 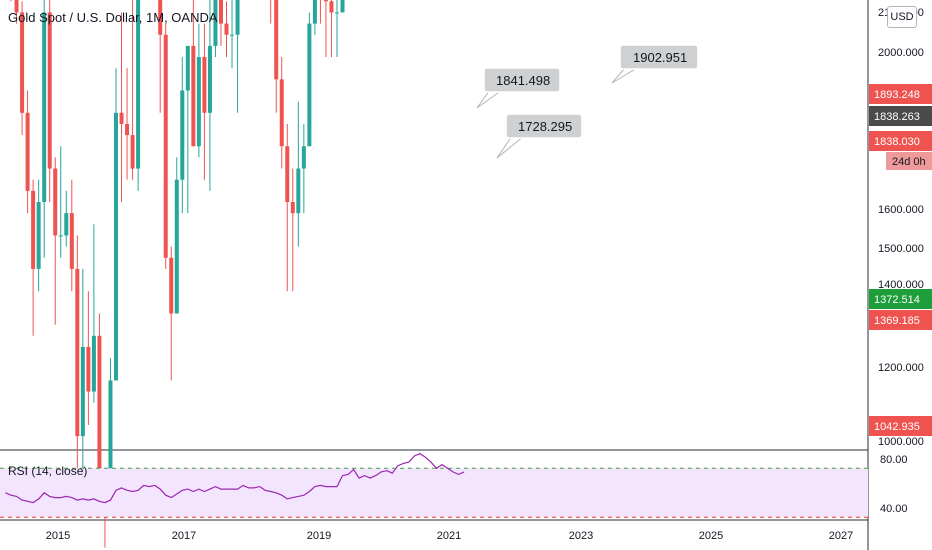 I want to click on y-axis-tick: 1500.000, so click(x=901, y=249).